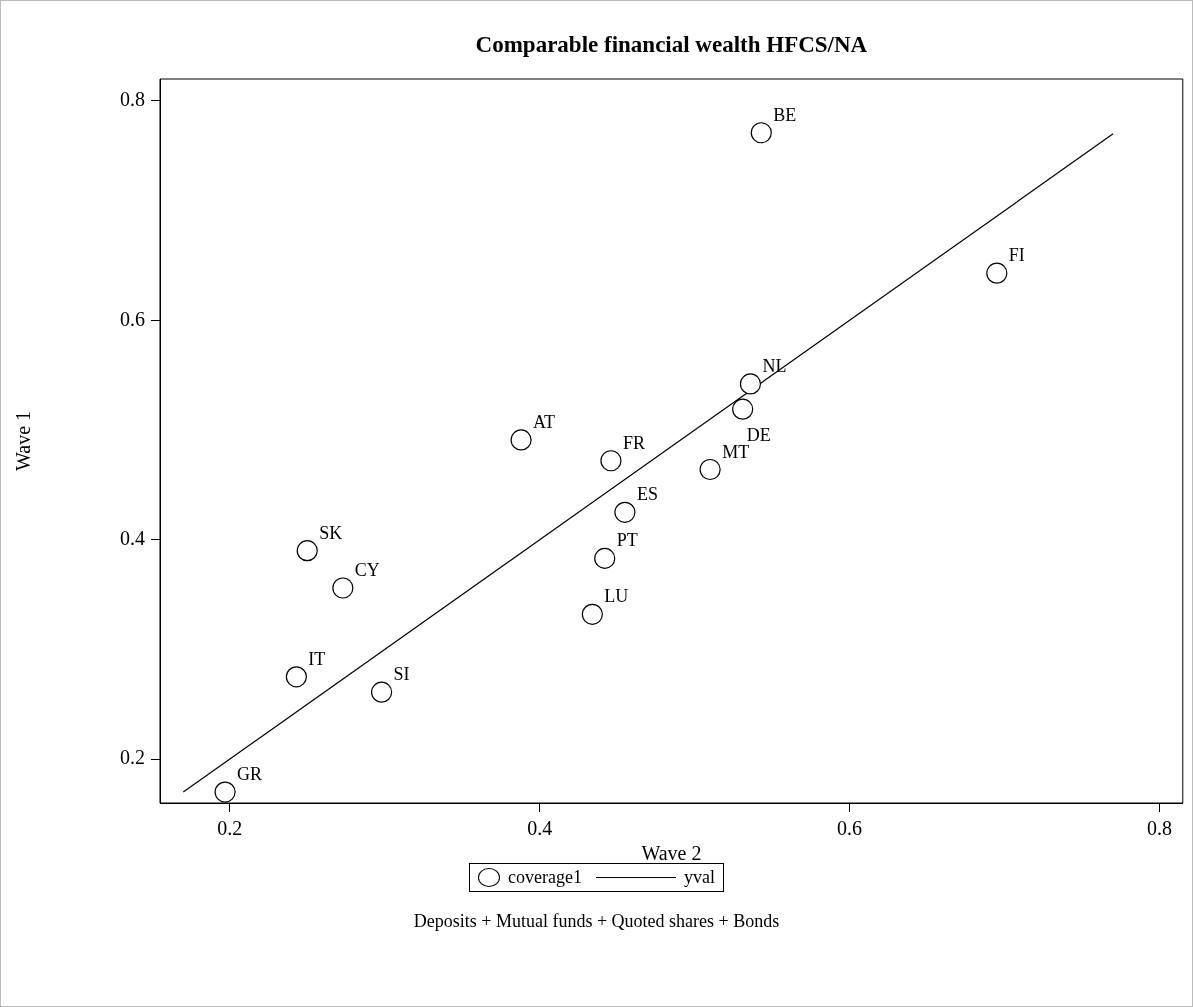  Describe the element at coordinates (132, 757) in the screenshot. I see `y-tick-label: 0.2` at that location.